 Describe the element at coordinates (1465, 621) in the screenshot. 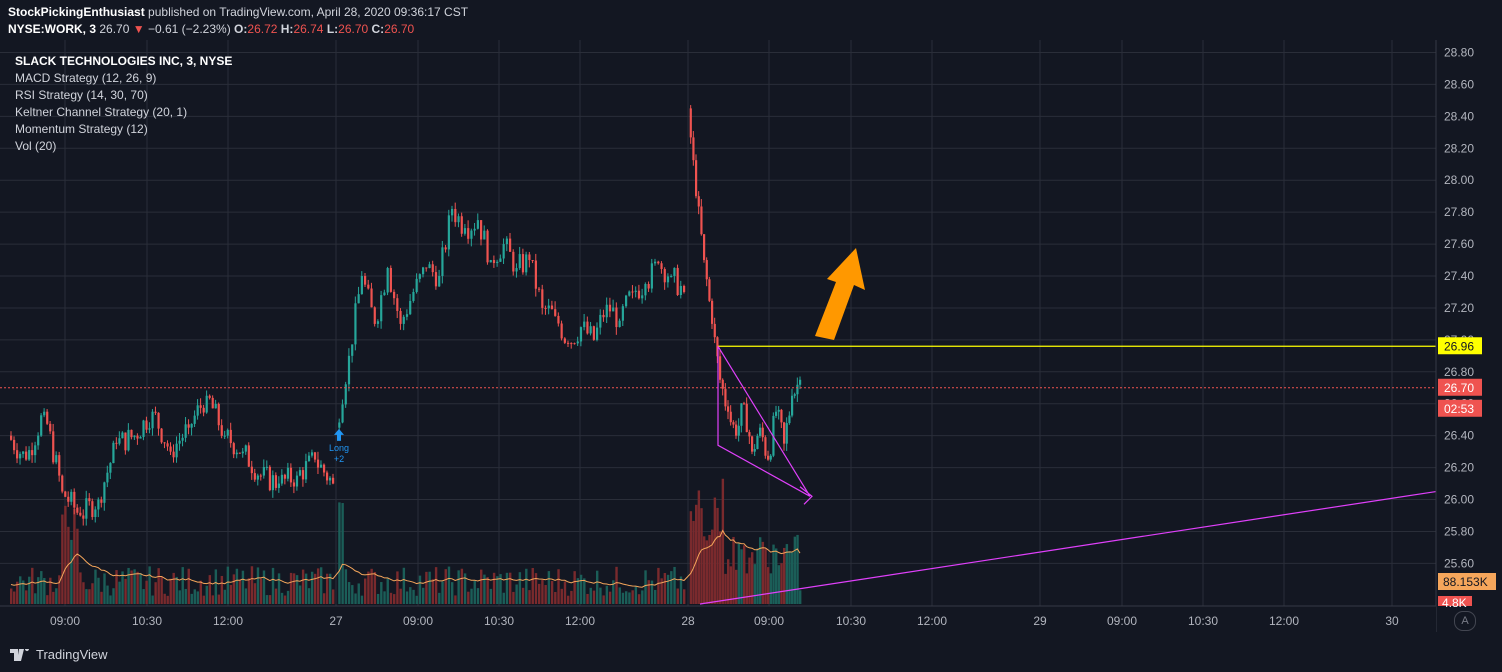

I see `auto-scale-button: A` at that location.